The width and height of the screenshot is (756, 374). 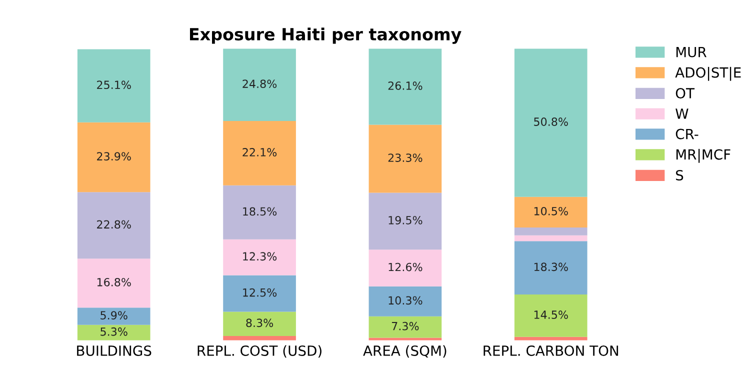 I want to click on legend-label: S, so click(x=680, y=175).